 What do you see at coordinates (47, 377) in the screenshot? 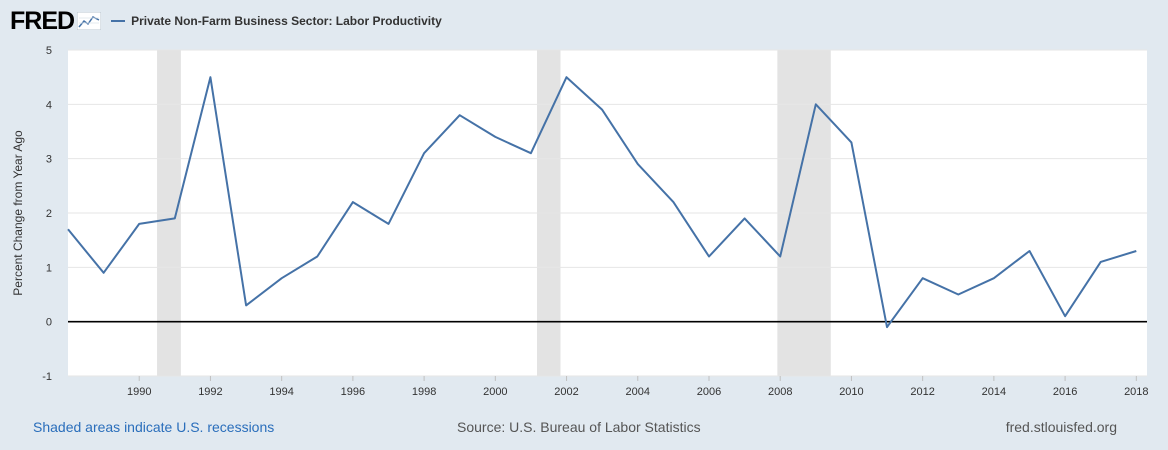
I see `y-tick-label: -1` at bounding box center [47, 377].